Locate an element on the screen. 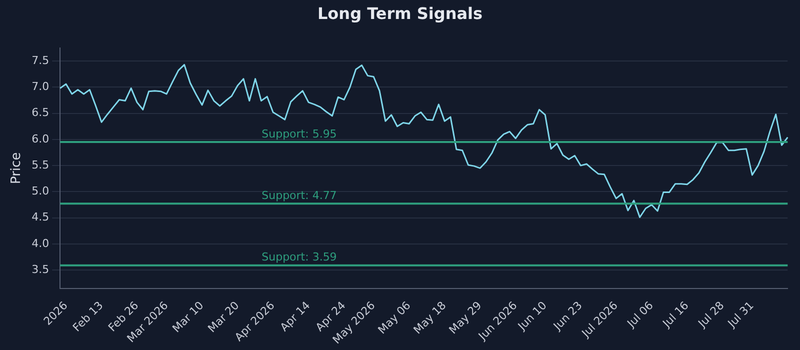 The height and width of the screenshot is (350, 800). x-tick-label: Jul 16 is located at coordinates (676, 314).